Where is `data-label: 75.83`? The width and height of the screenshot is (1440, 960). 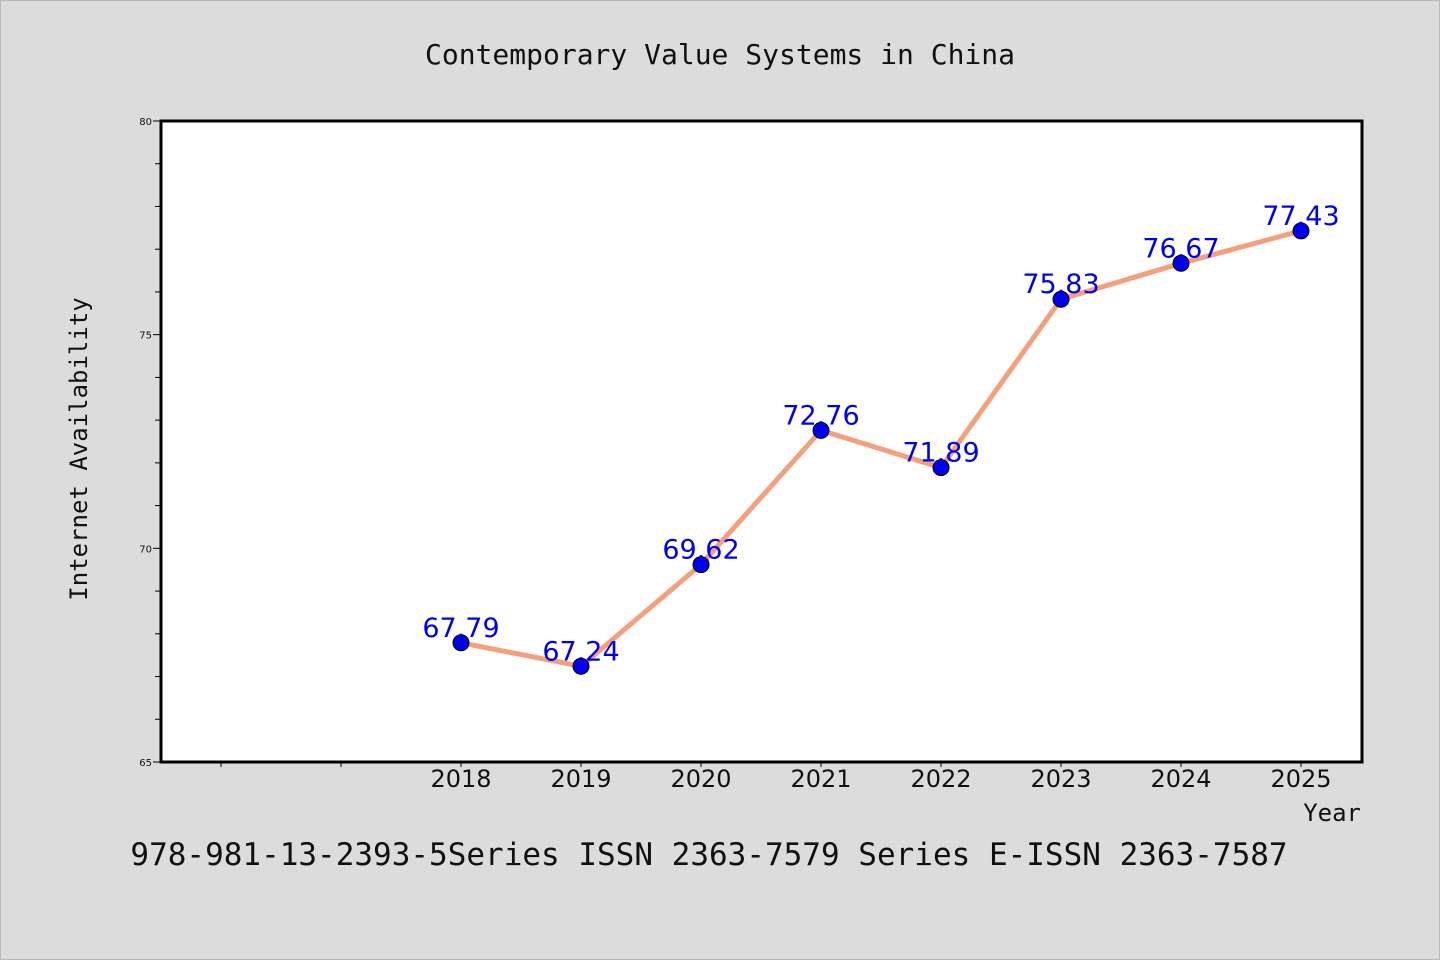 data-label: 75.83 is located at coordinates (1060, 284).